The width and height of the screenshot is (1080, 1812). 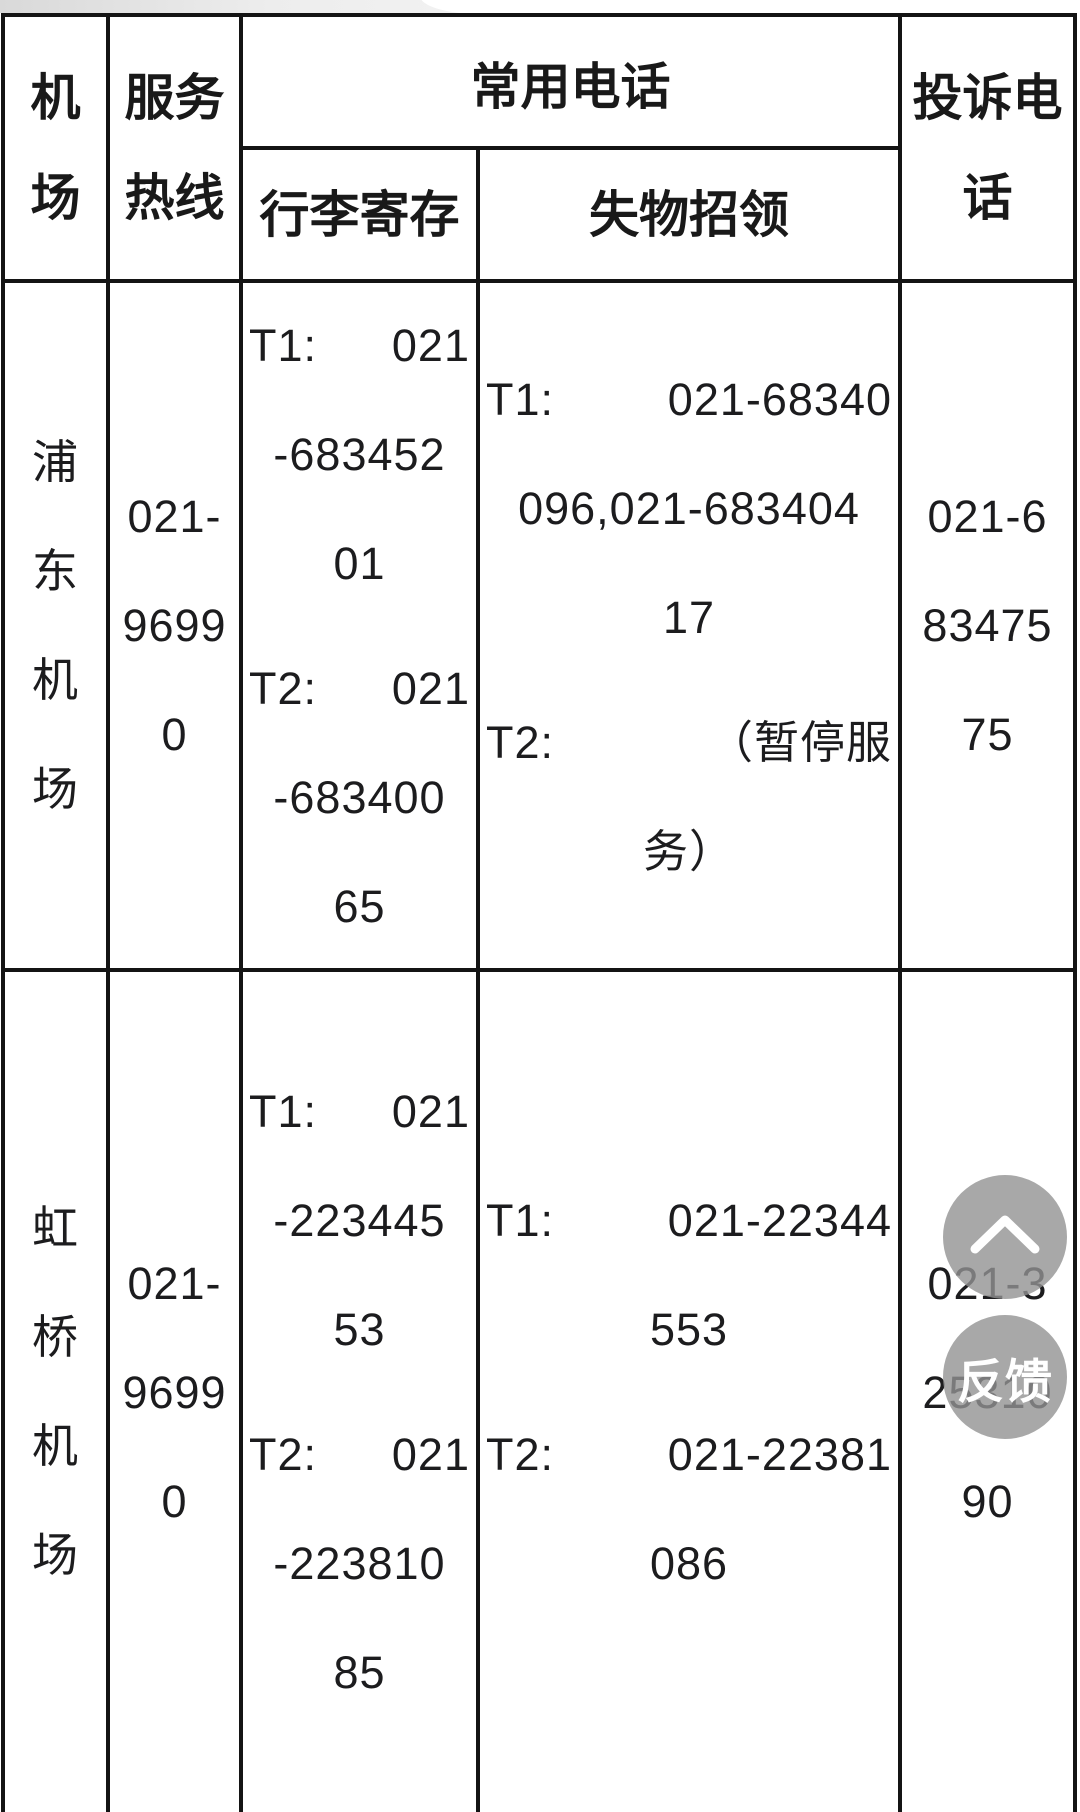 What do you see at coordinates (1005, 1381) in the screenshot?
I see `feedback-button-label: 反馈` at bounding box center [1005, 1381].